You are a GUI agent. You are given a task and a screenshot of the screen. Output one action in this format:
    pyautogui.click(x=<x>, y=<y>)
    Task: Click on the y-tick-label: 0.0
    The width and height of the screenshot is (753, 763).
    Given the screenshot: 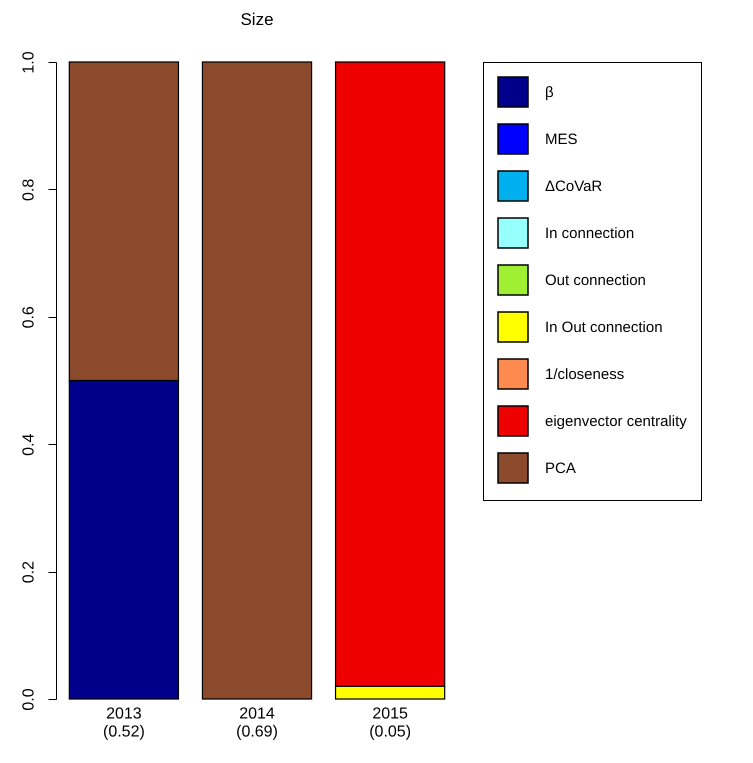 What is the action you would take?
    pyautogui.click(x=29, y=699)
    